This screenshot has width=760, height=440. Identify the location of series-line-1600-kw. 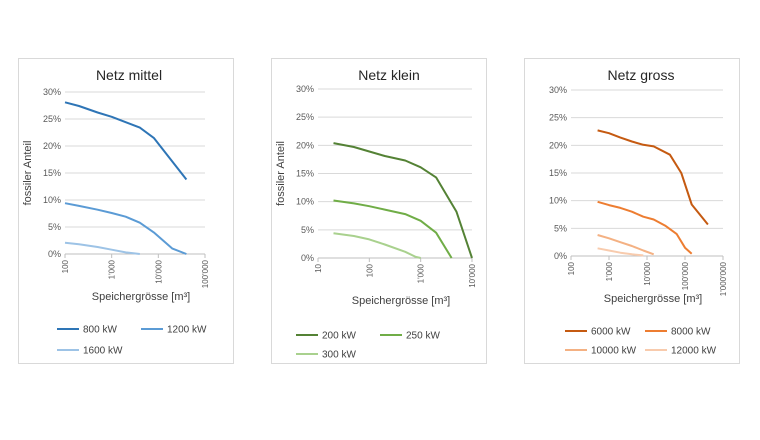
(102, 248).